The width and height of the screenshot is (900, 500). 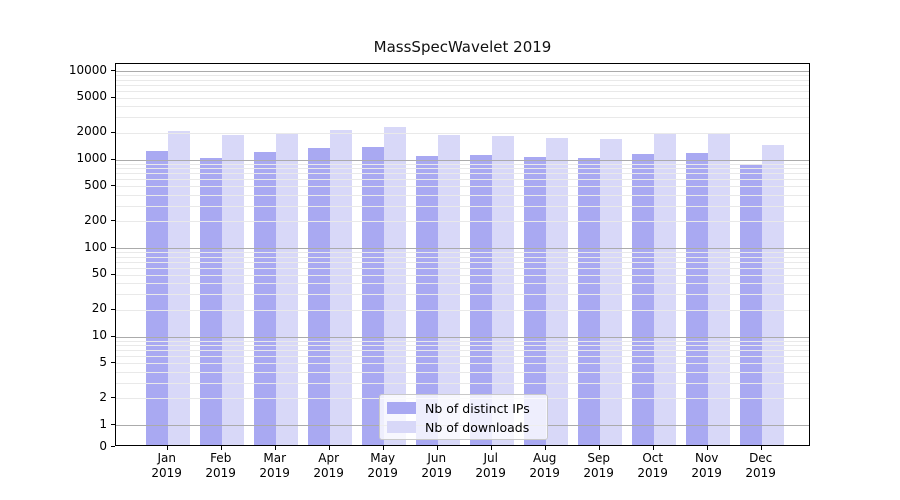 I want to click on downloads-swatch, so click(x=401, y=427).